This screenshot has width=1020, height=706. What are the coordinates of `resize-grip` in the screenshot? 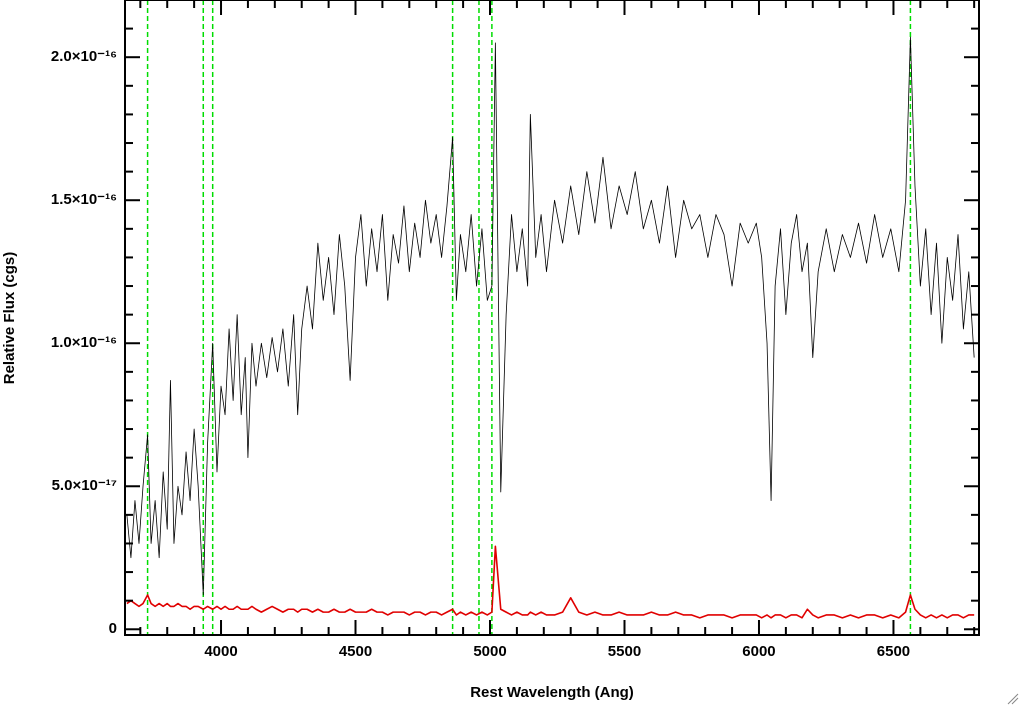 It's located at (1013, 699).